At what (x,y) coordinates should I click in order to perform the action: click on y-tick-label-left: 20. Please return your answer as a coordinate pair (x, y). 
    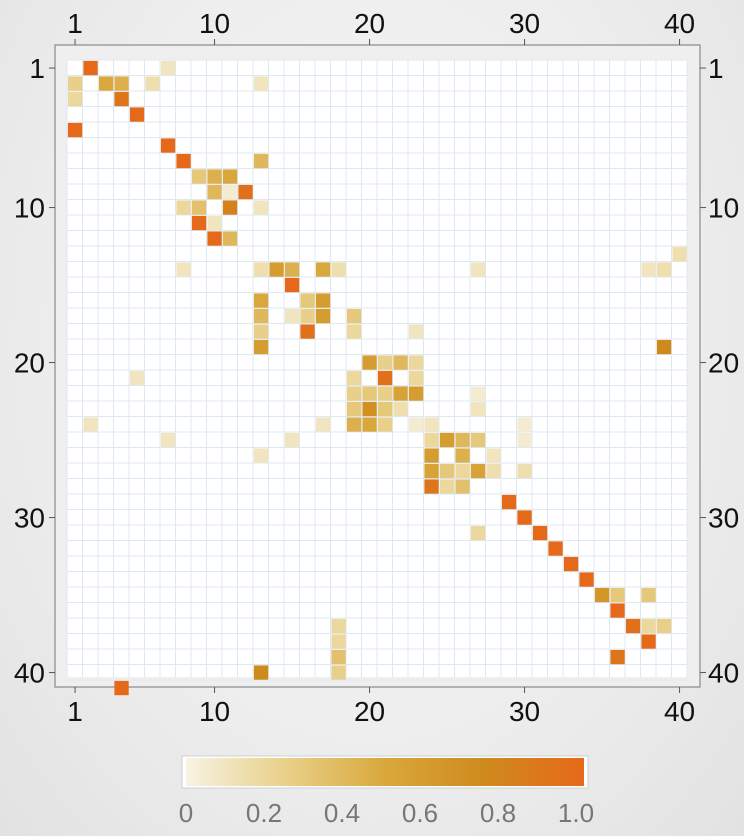
    Looking at the image, I should click on (29, 363).